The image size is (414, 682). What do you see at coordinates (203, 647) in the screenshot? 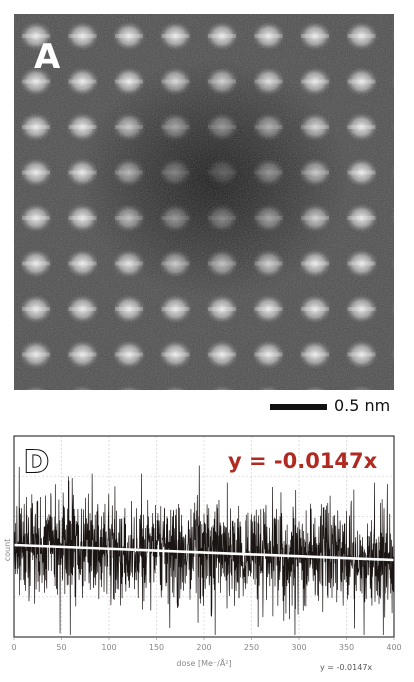
I see `x-tick-label: 200` at bounding box center [203, 647].